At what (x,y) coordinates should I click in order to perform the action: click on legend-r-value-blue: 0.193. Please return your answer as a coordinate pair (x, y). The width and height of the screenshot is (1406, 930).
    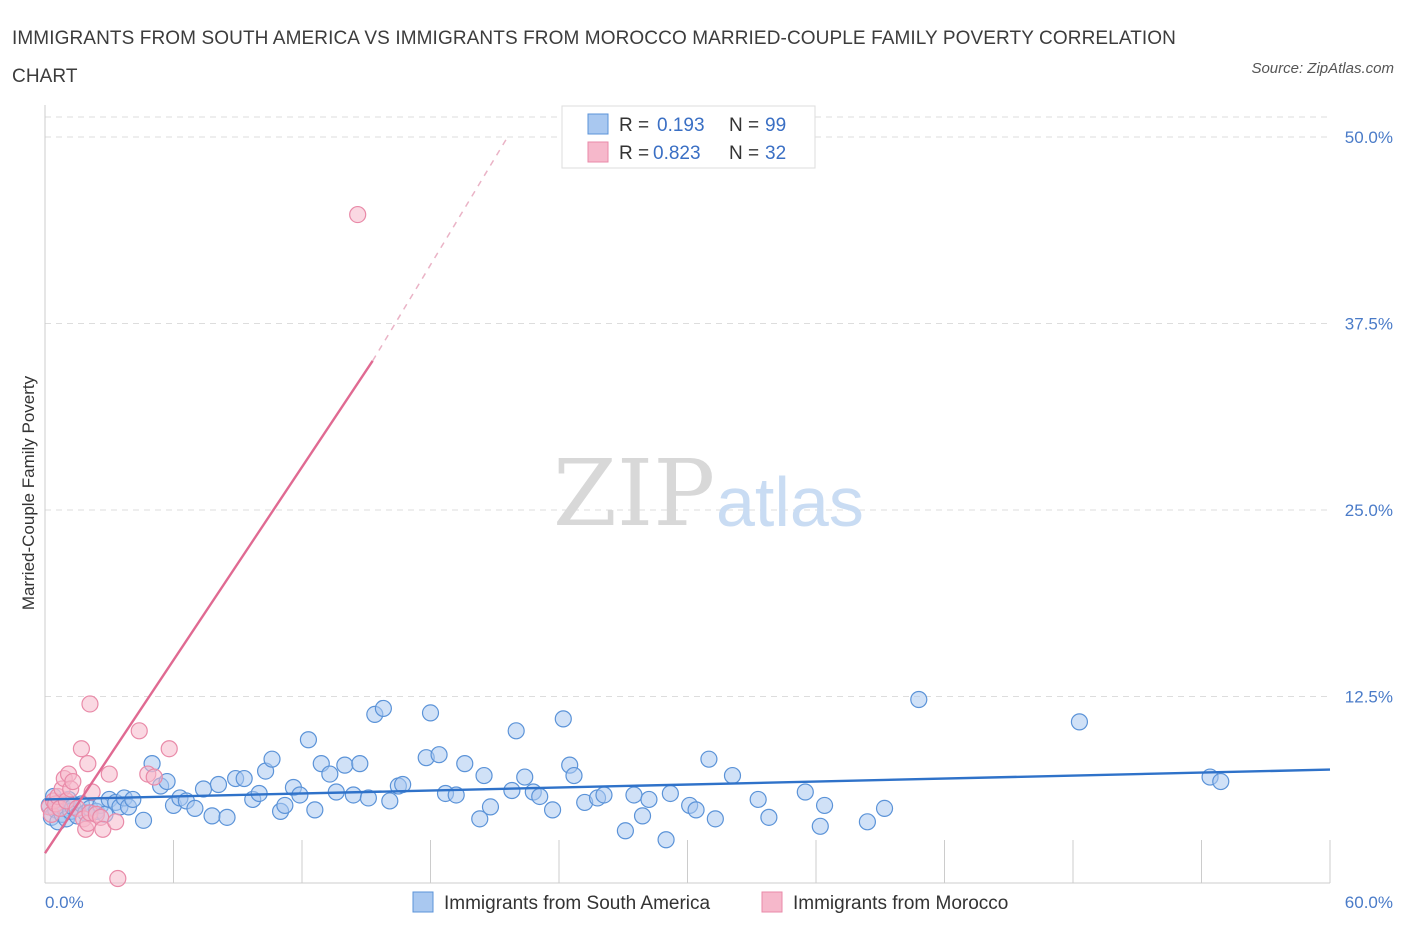
    Looking at the image, I should click on (681, 125).